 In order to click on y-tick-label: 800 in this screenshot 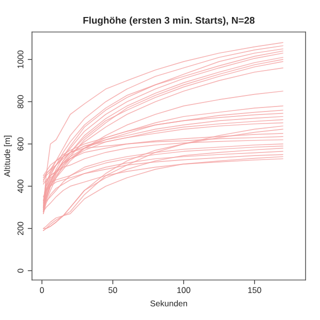, I will do `click(21, 101)`.